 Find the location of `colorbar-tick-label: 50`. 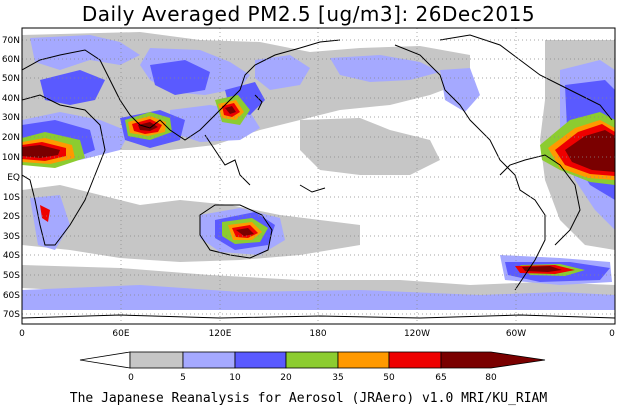

colorbar-tick-label: 50 is located at coordinates (389, 378).